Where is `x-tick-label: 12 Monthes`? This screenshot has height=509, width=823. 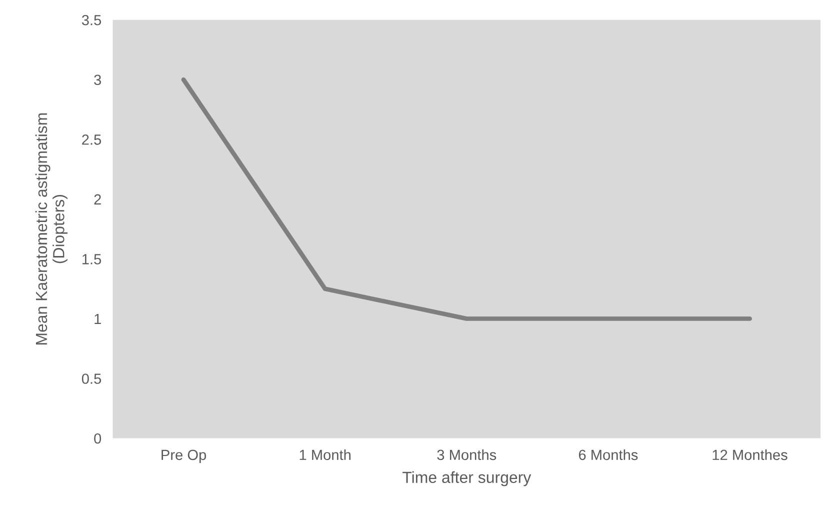 x-tick-label: 12 Monthes is located at coordinates (750, 454).